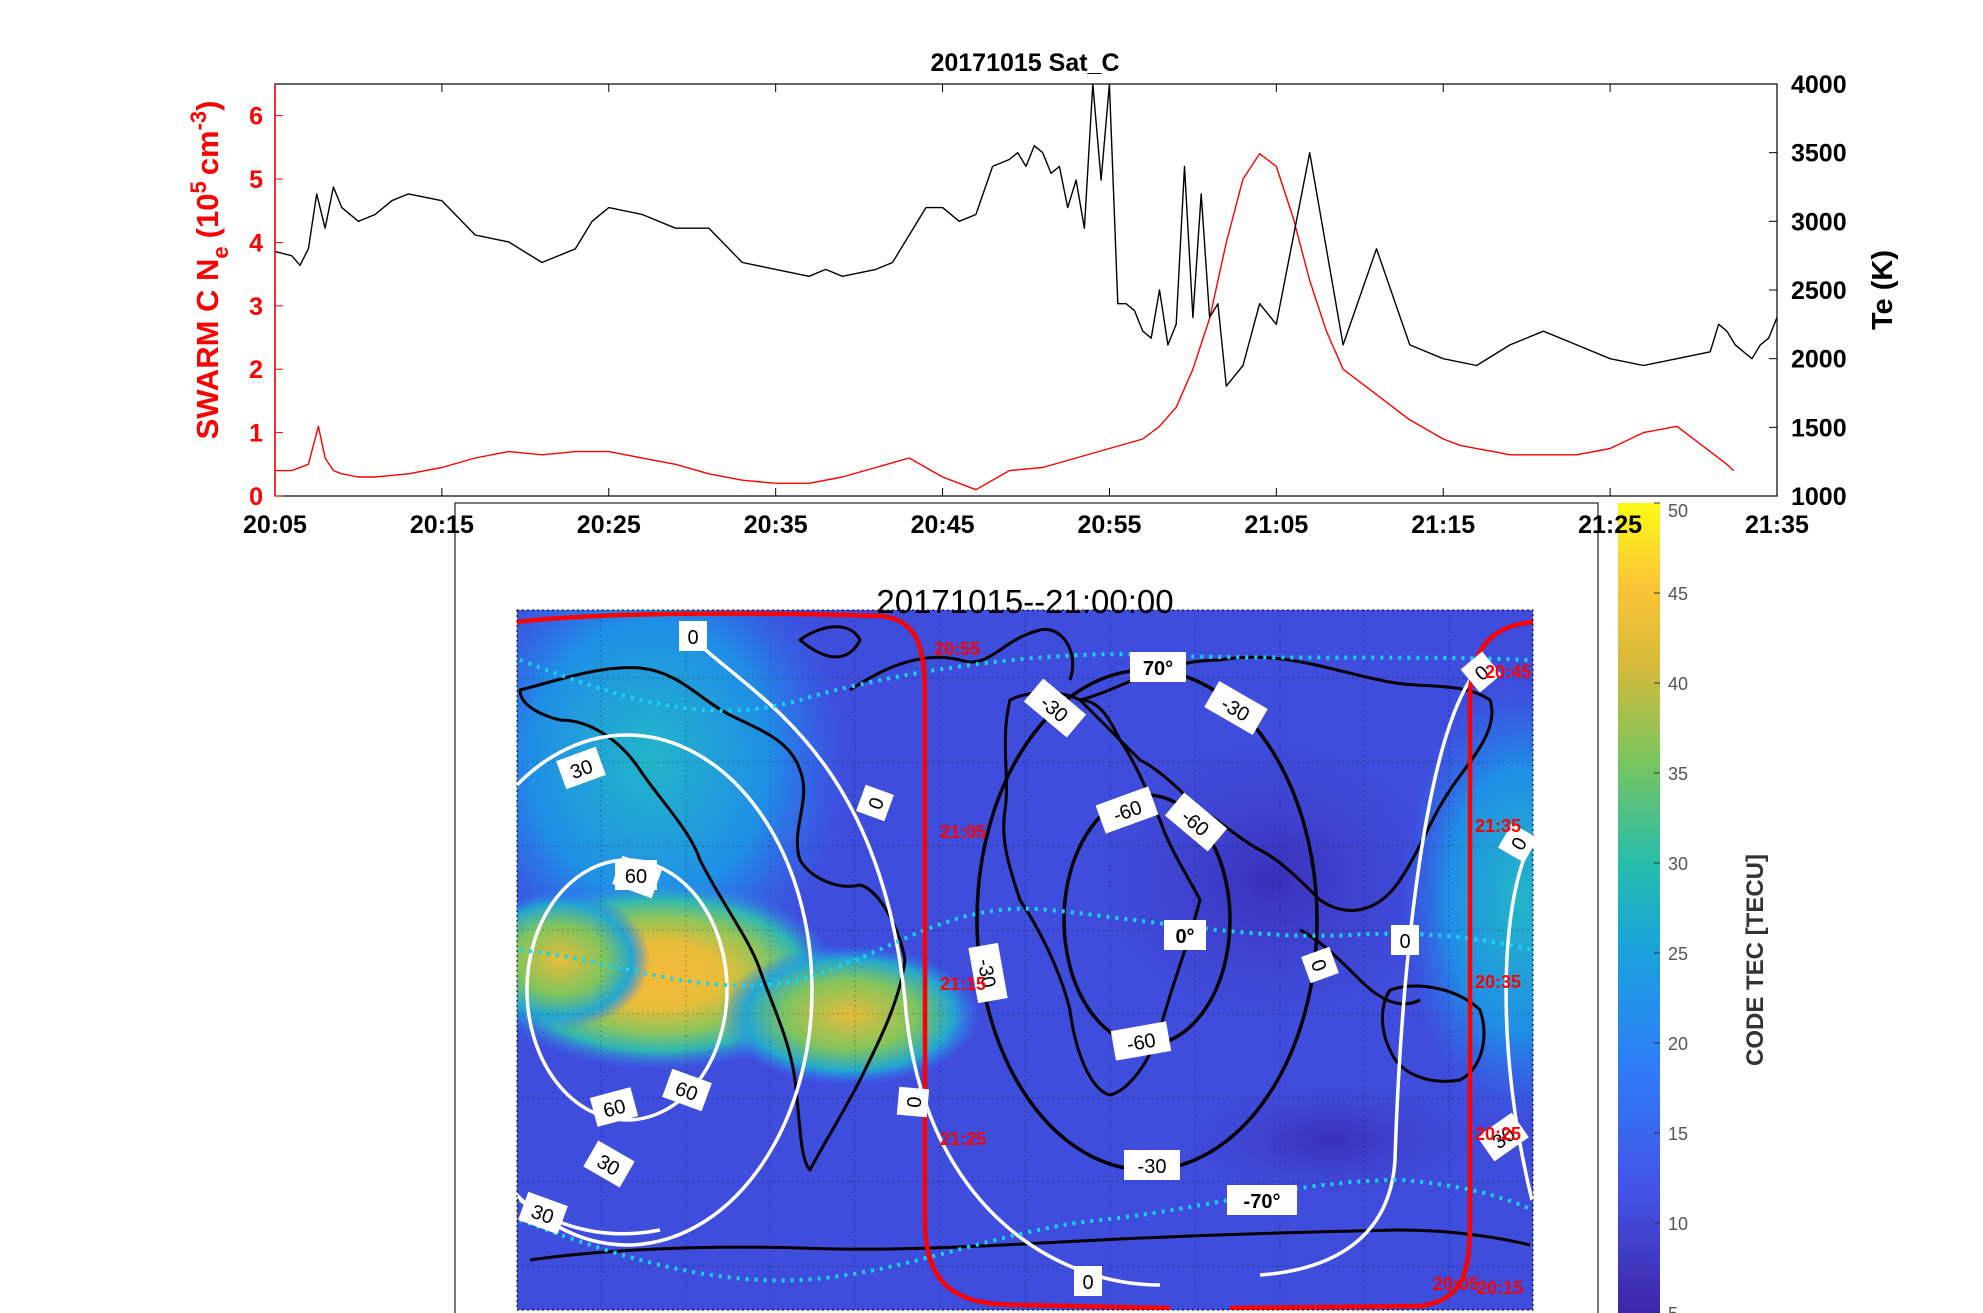 The height and width of the screenshot is (1313, 1983). I want to click on x-tick-label: 20:15, so click(442, 525).